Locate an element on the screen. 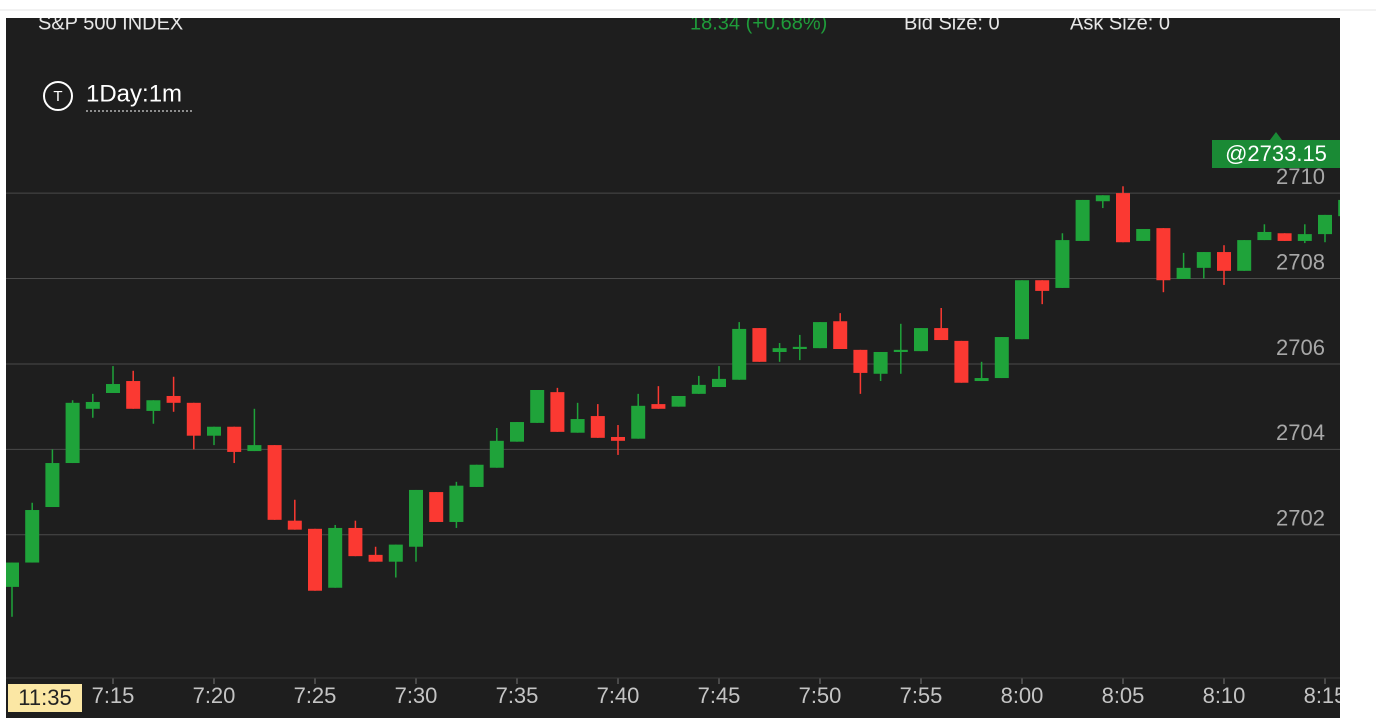 Image resolution: width=1376 pixels, height=722 pixels. interval-selector: 1Day:1m is located at coordinates (134, 93).